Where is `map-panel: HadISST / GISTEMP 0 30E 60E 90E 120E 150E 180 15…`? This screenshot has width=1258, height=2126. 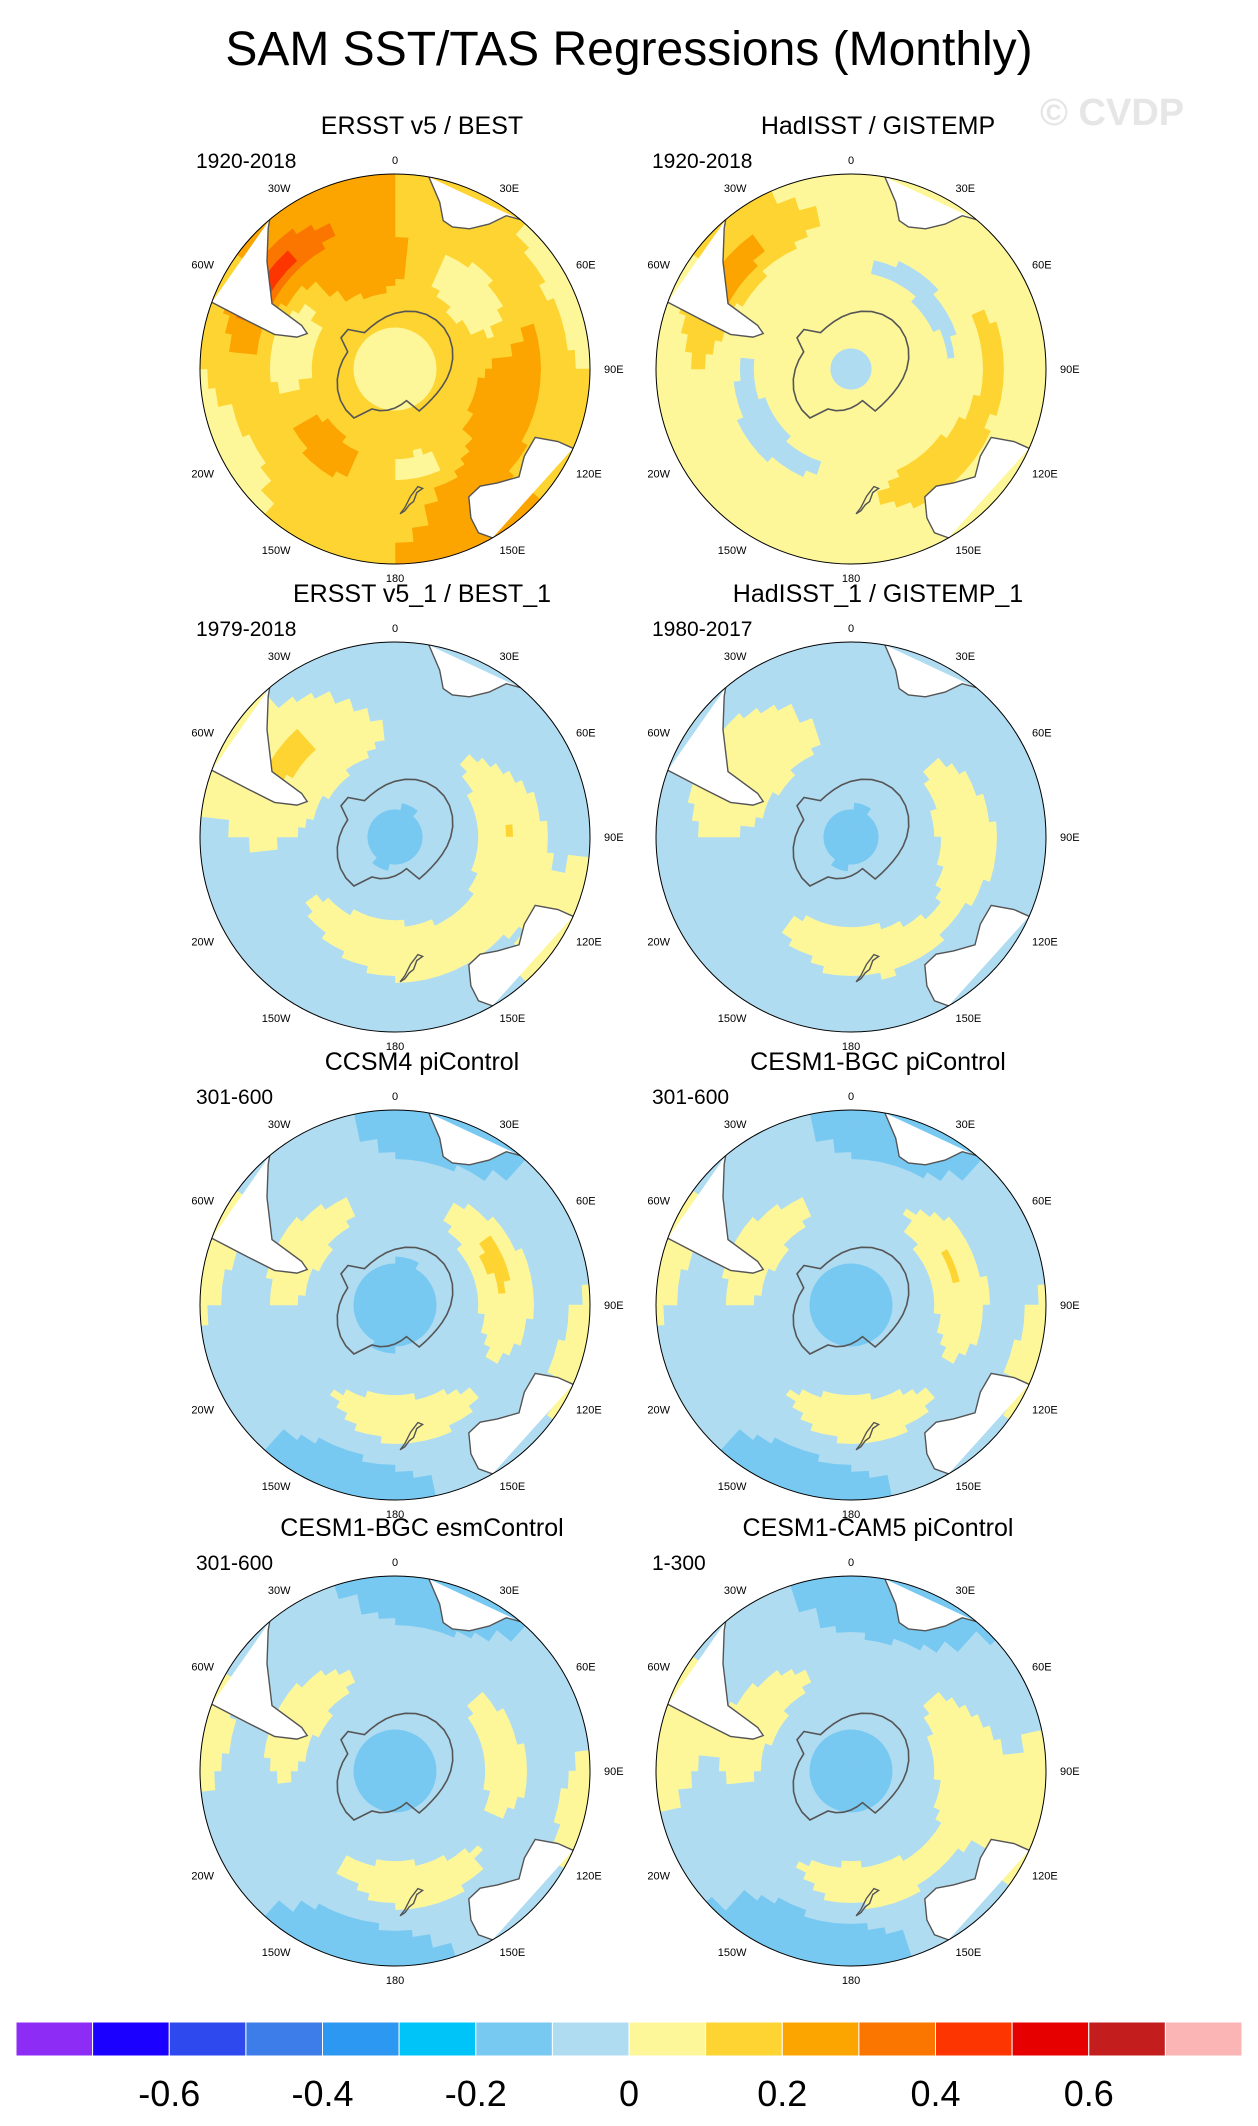 map-panel: HadISST / GISTEMP 0 30E 60E 90E 120E 150E 180 15… is located at coordinates (878, 347).